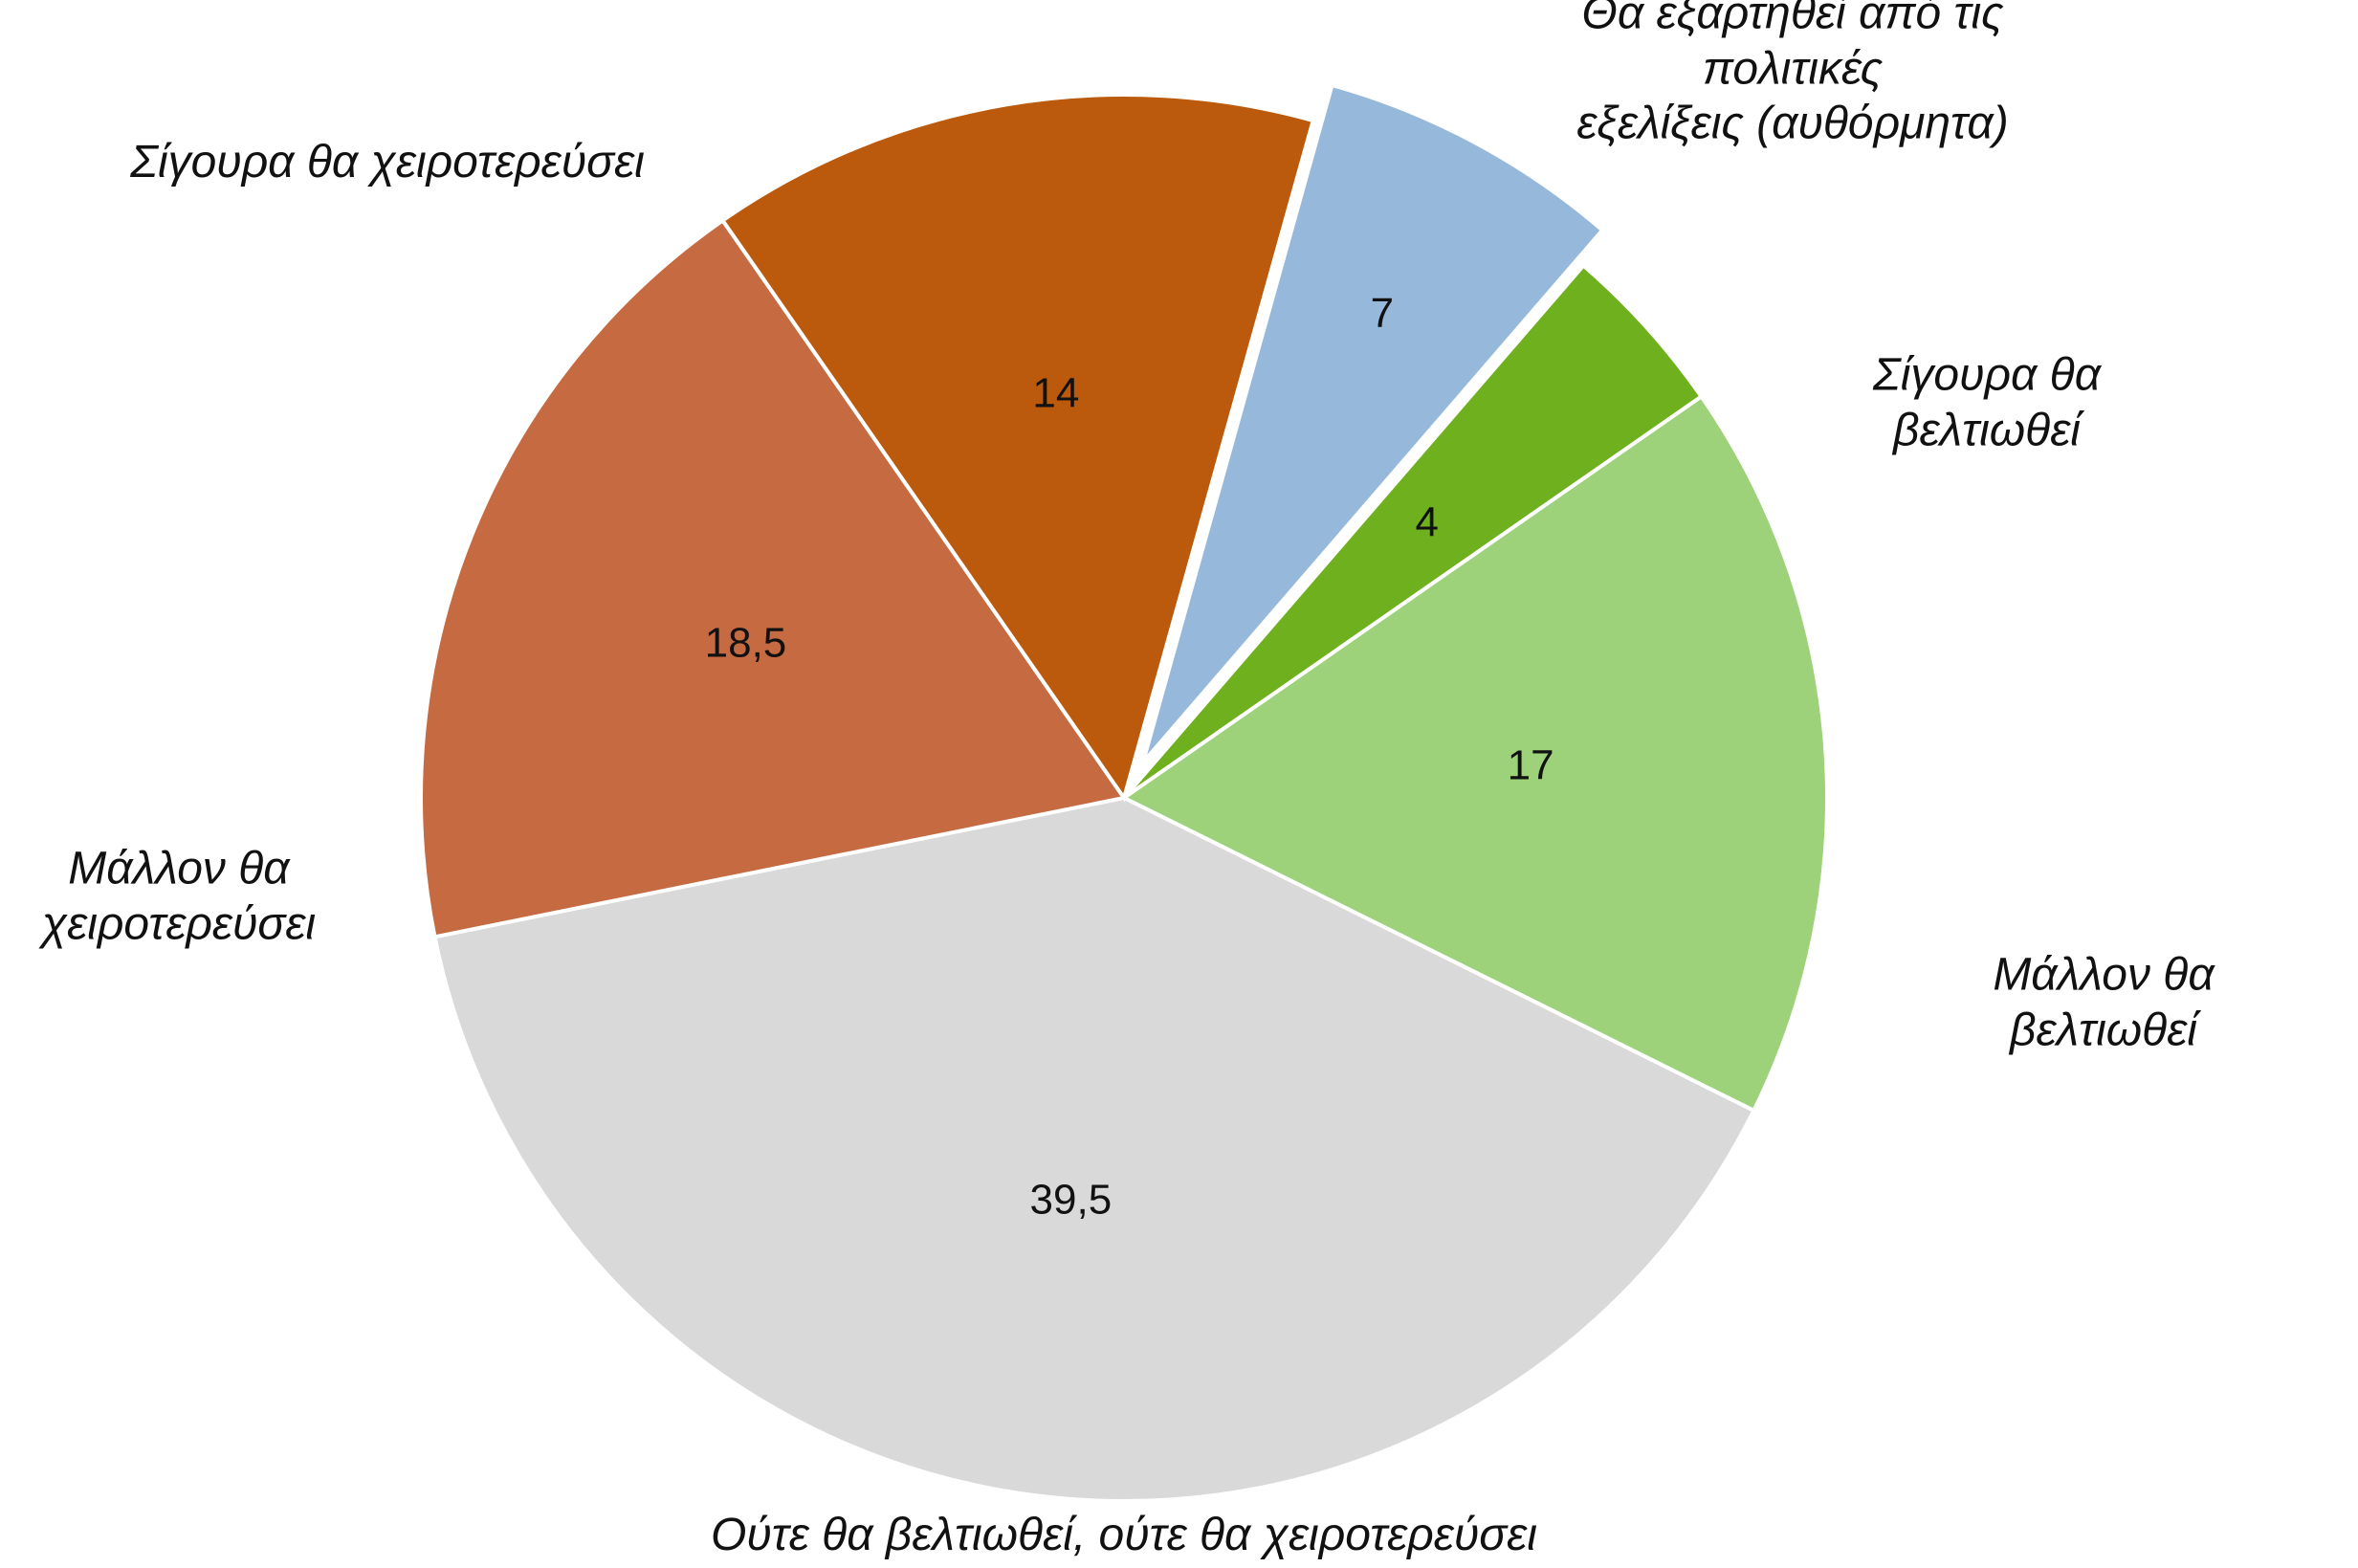  Describe the element at coordinates (2104, 1002) in the screenshot. I see `category-label: Μάλλον θα βελτιωθεί` at that location.